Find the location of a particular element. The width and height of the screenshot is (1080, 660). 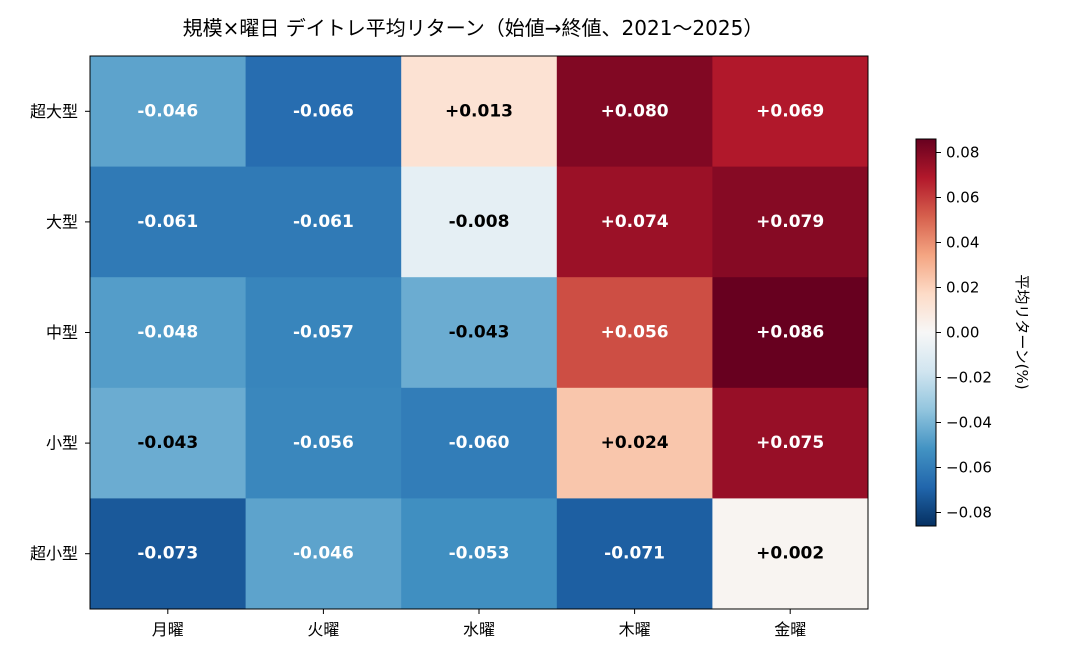

y-tick-label: 小型 is located at coordinates (62, 443).